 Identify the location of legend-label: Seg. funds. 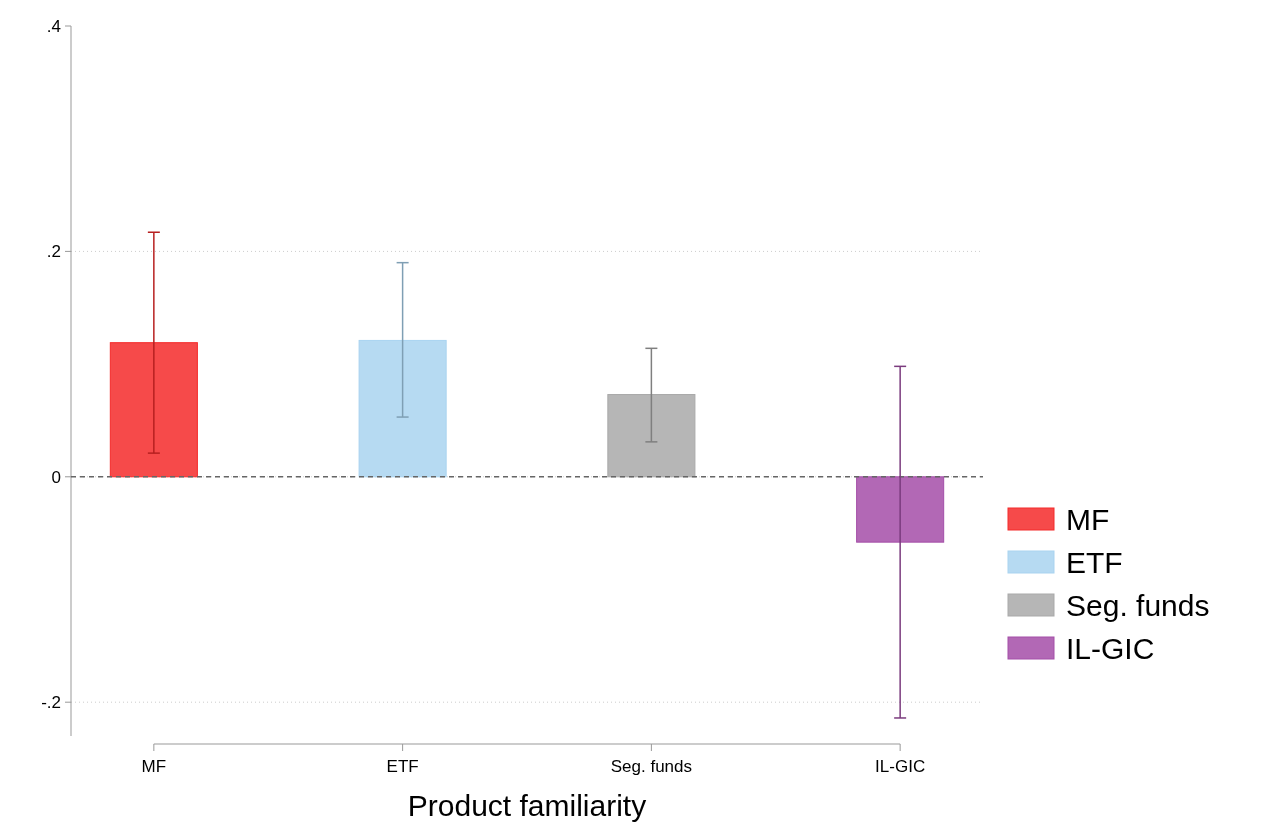
(1138, 605).